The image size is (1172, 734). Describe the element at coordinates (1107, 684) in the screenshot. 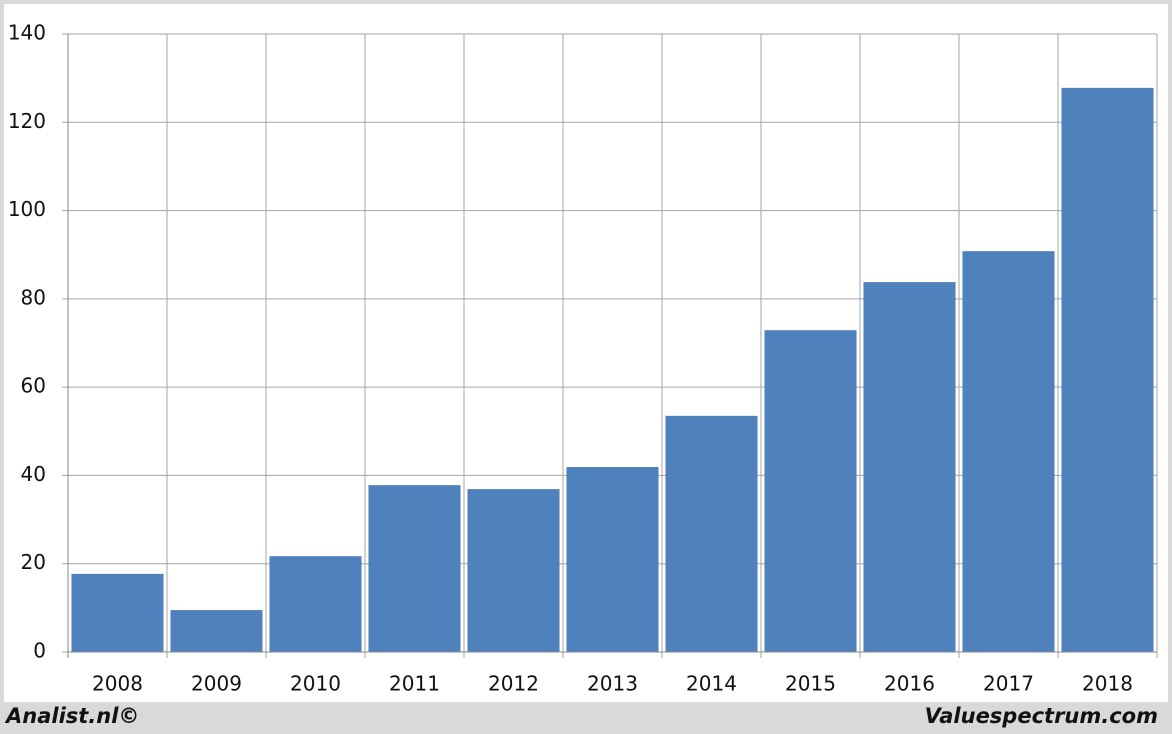

I see `x-tick-label: 2018` at that location.